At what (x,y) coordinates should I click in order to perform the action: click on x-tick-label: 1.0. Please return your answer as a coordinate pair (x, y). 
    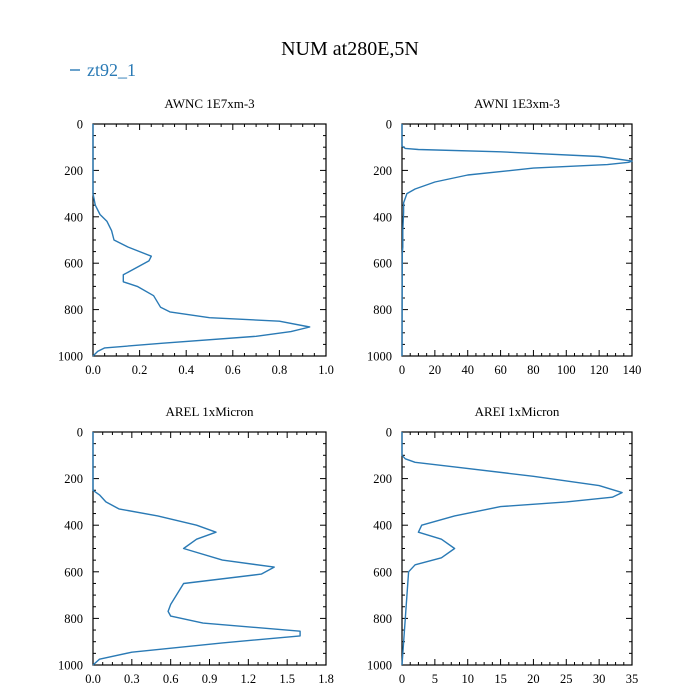
    Looking at the image, I should click on (326, 370).